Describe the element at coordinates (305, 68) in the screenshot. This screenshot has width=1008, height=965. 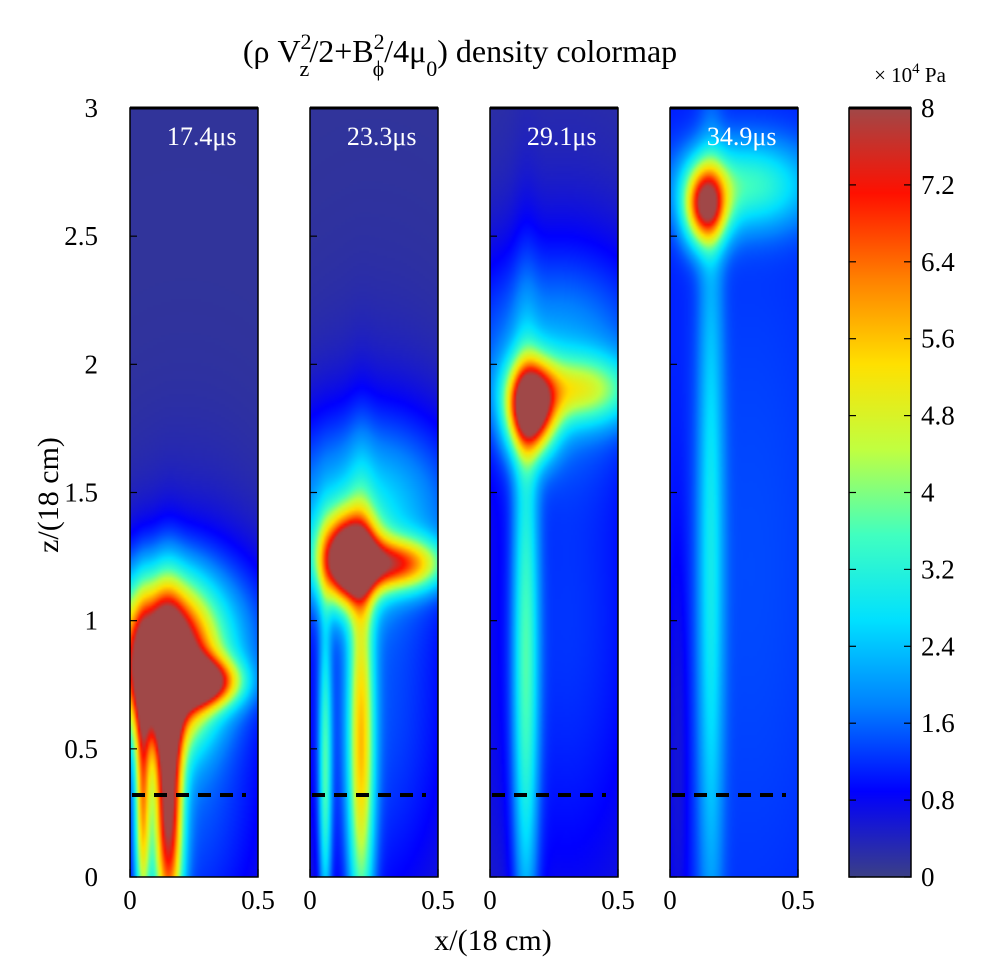
I see `title-sub1: z` at that location.